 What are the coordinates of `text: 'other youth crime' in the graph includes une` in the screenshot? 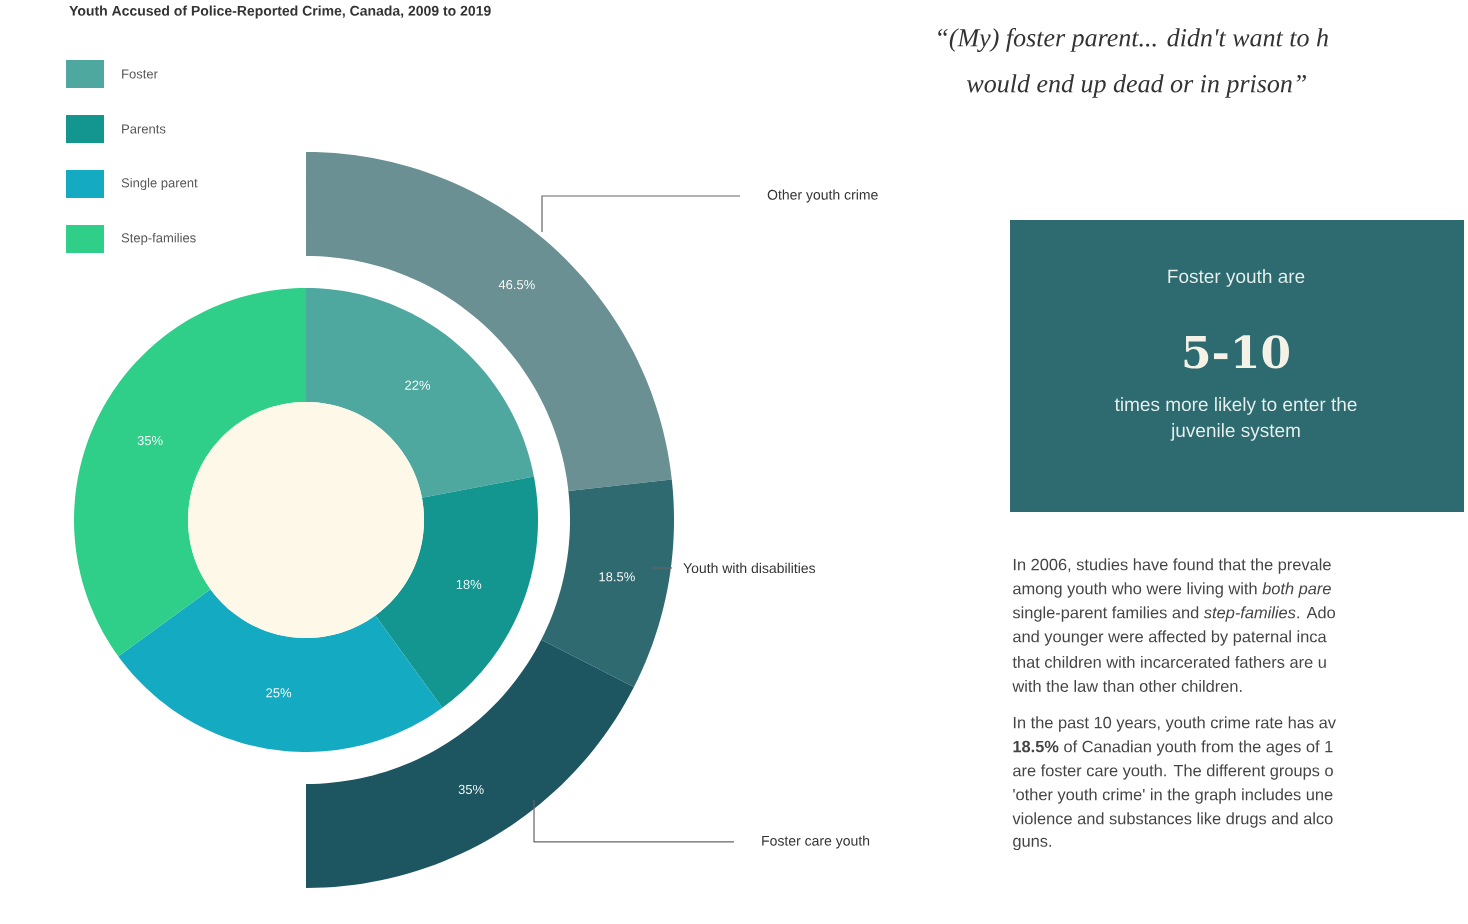 It's located at (1173, 796).